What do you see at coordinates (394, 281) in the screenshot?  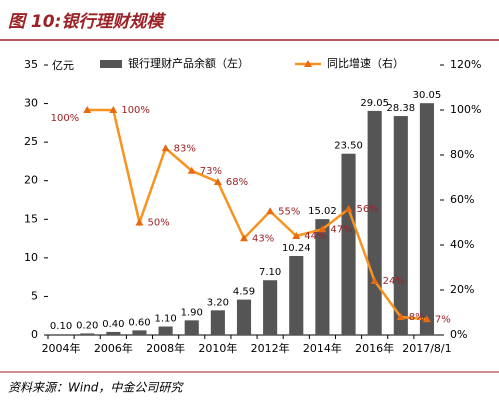 I see `line-value-label: 24%` at bounding box center [394, 281].